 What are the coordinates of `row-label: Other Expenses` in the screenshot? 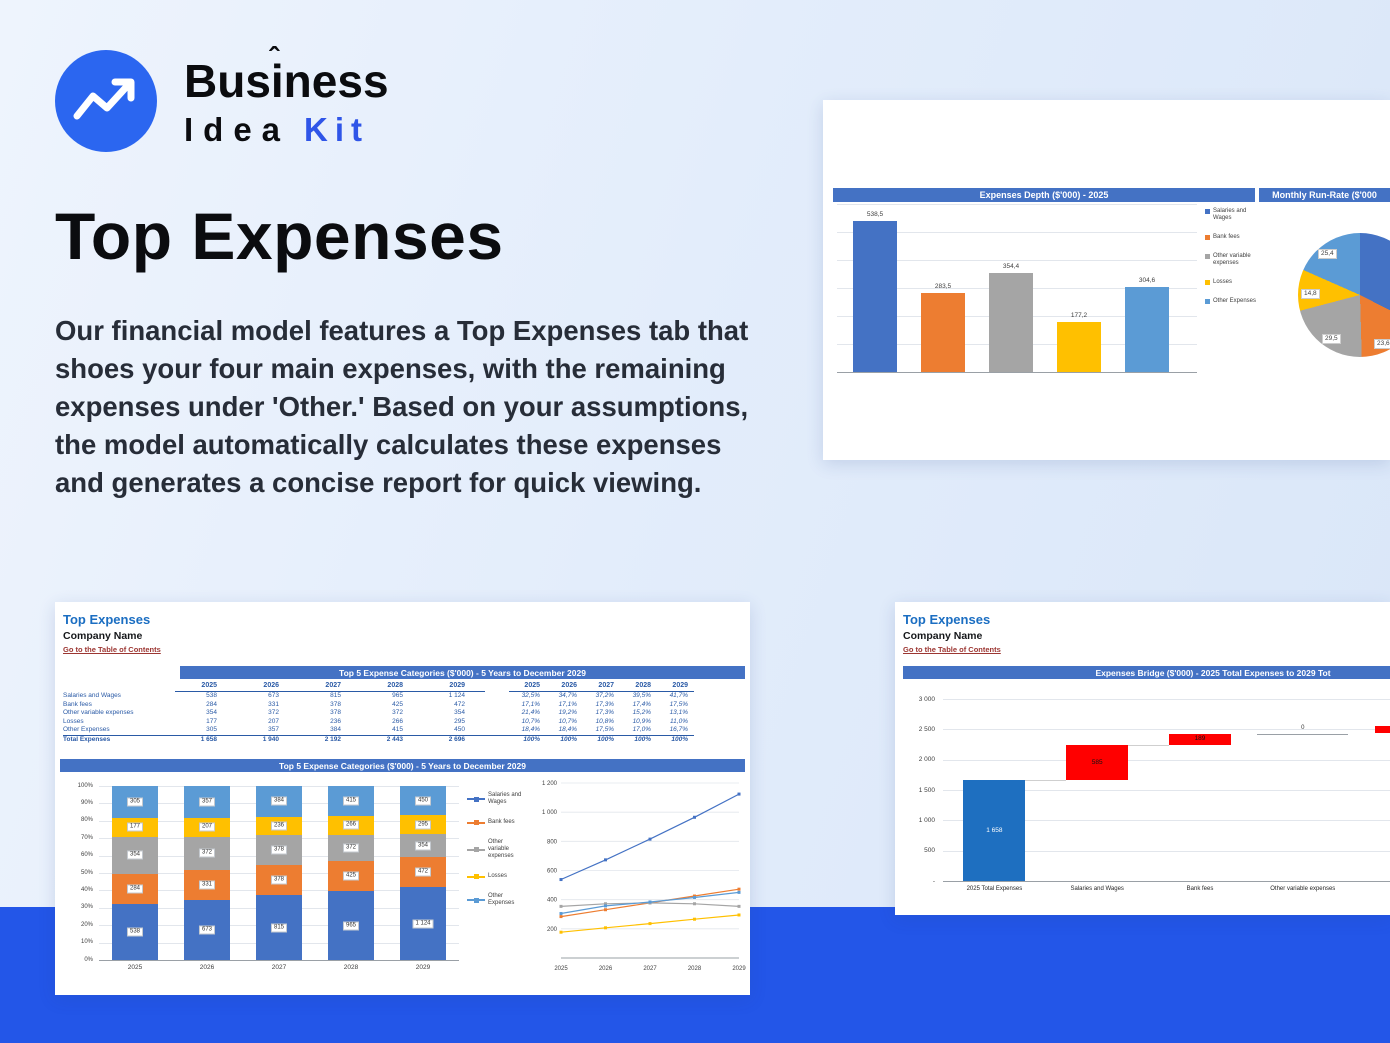 It's located at (86, 729).